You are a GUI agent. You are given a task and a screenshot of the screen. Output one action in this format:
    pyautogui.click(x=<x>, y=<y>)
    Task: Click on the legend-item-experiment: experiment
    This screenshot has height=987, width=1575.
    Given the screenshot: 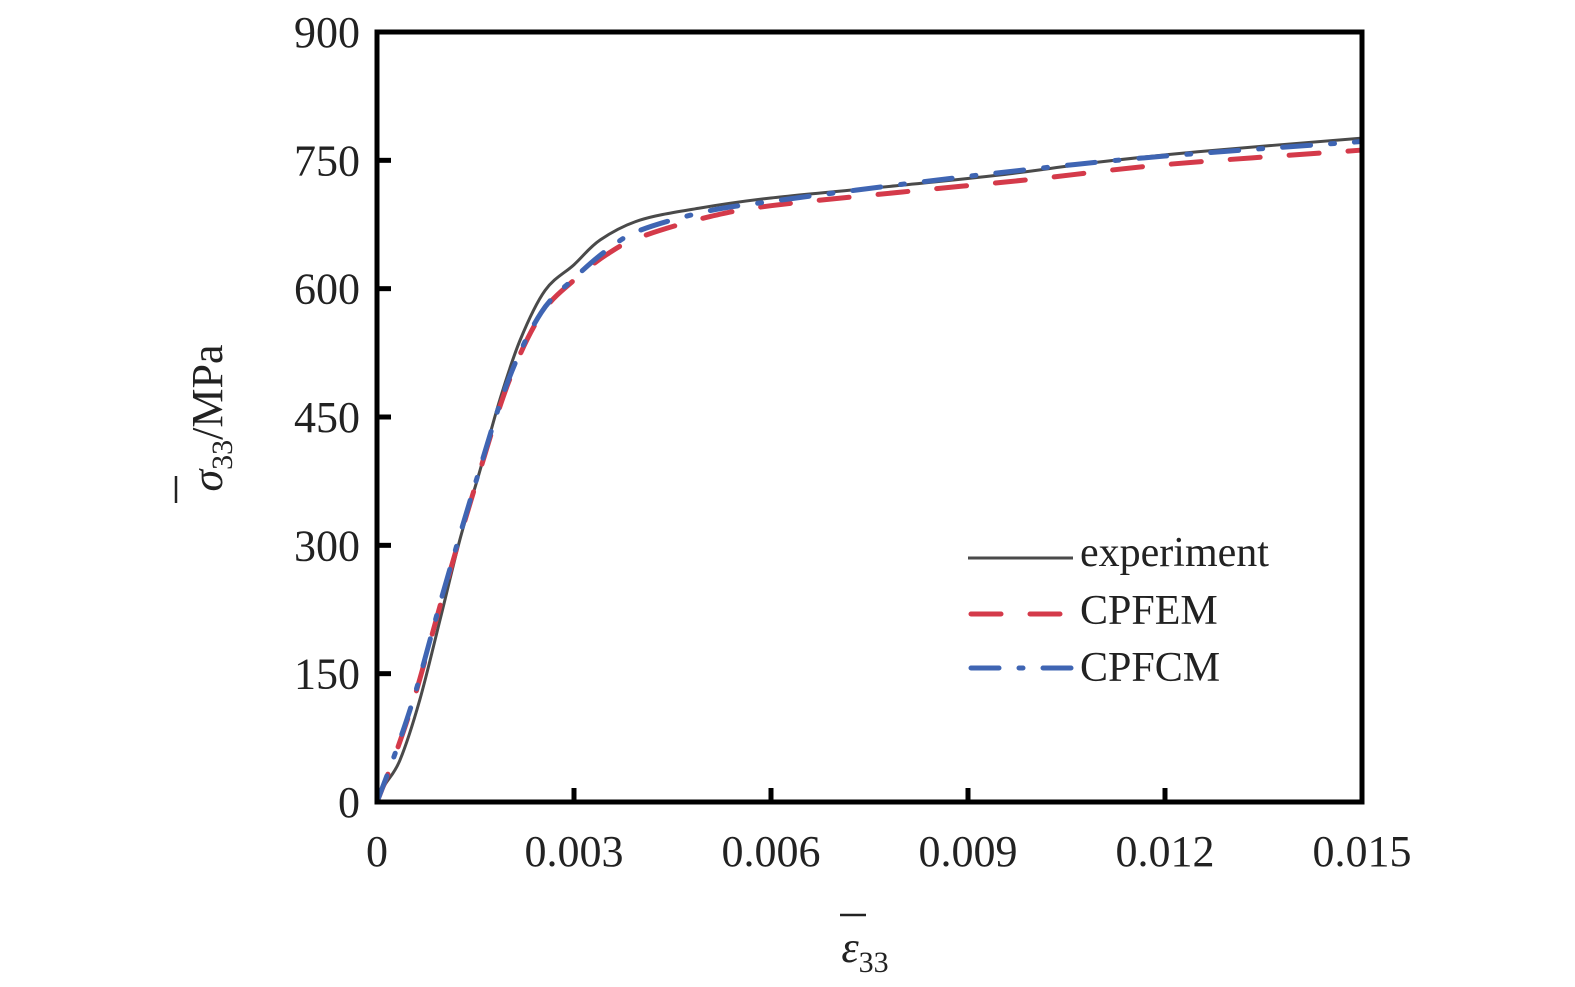 What is the action you would take?
    pyautogui.click(x=1118, y=553)
    